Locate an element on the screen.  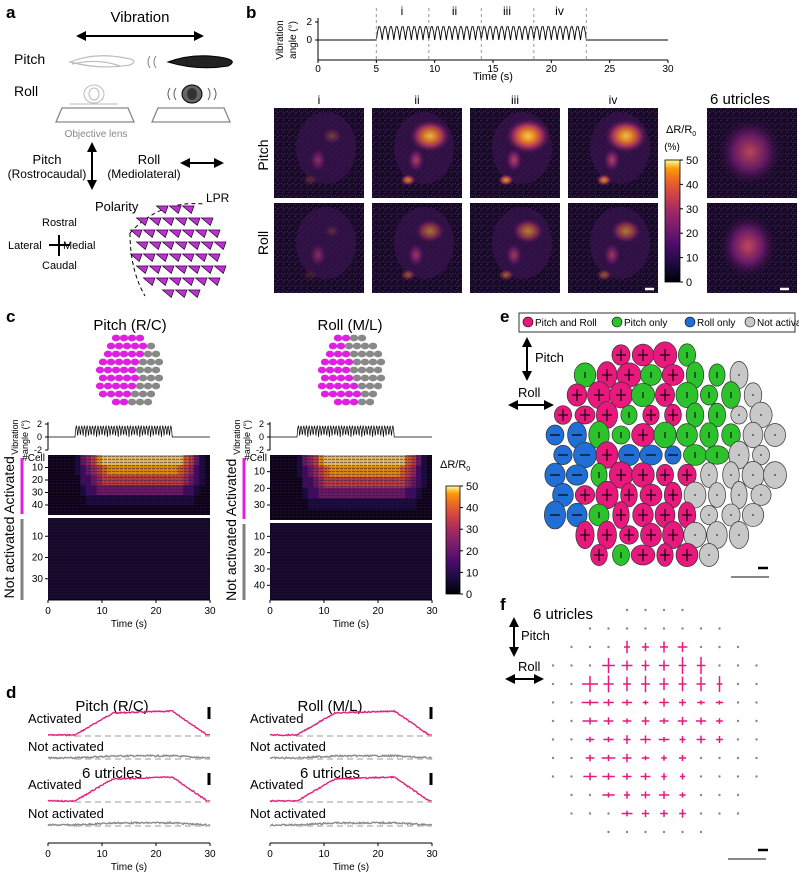
polarity-field is located at coordinates (178, 250).